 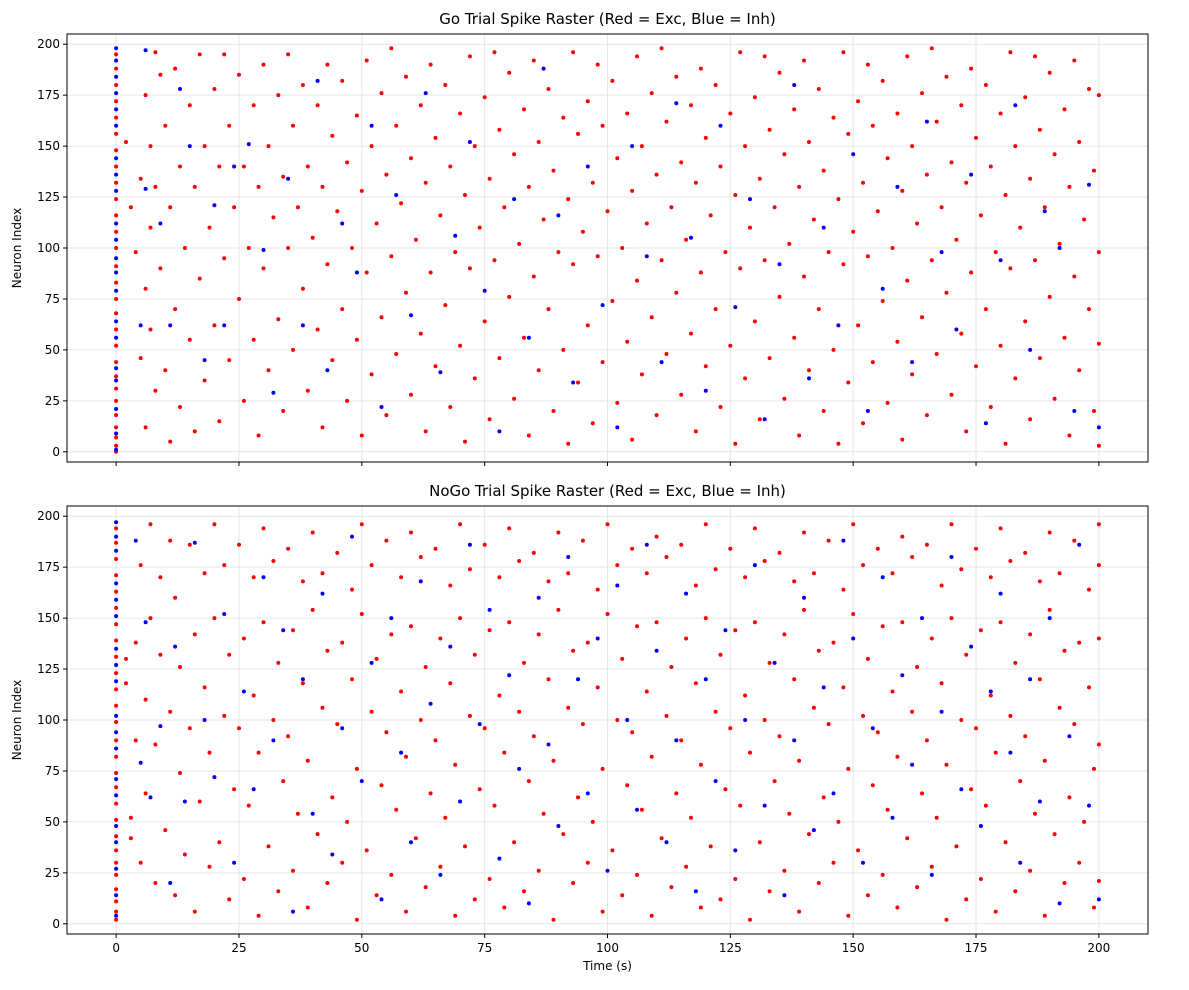 I want to click on y-tick-label: 175, so click(x=48, y=567).